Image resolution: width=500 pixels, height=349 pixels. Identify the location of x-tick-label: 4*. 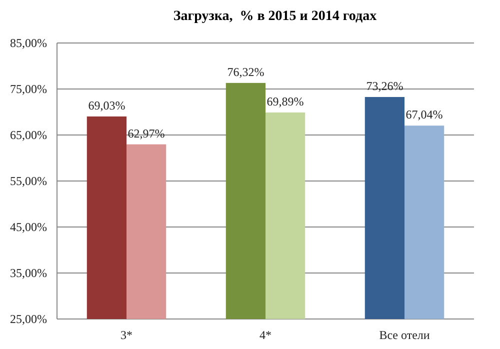
(266, 335).